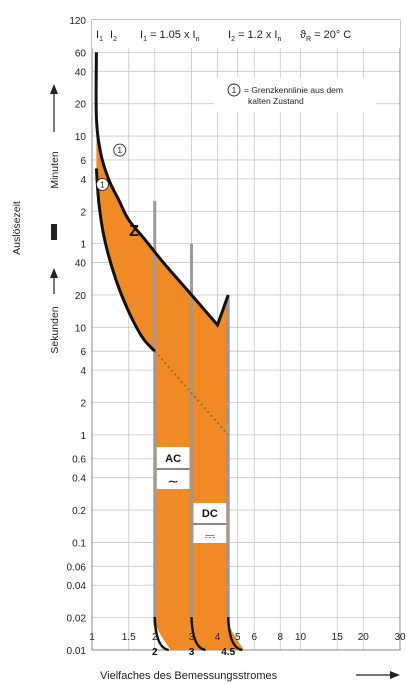 This screenshot has width=407, height=684. What do you see at coordinates (170, 36) in the screenshot?
I see `header-eq1: I1 = 1.05 x In` at bounding box center [170, 36].